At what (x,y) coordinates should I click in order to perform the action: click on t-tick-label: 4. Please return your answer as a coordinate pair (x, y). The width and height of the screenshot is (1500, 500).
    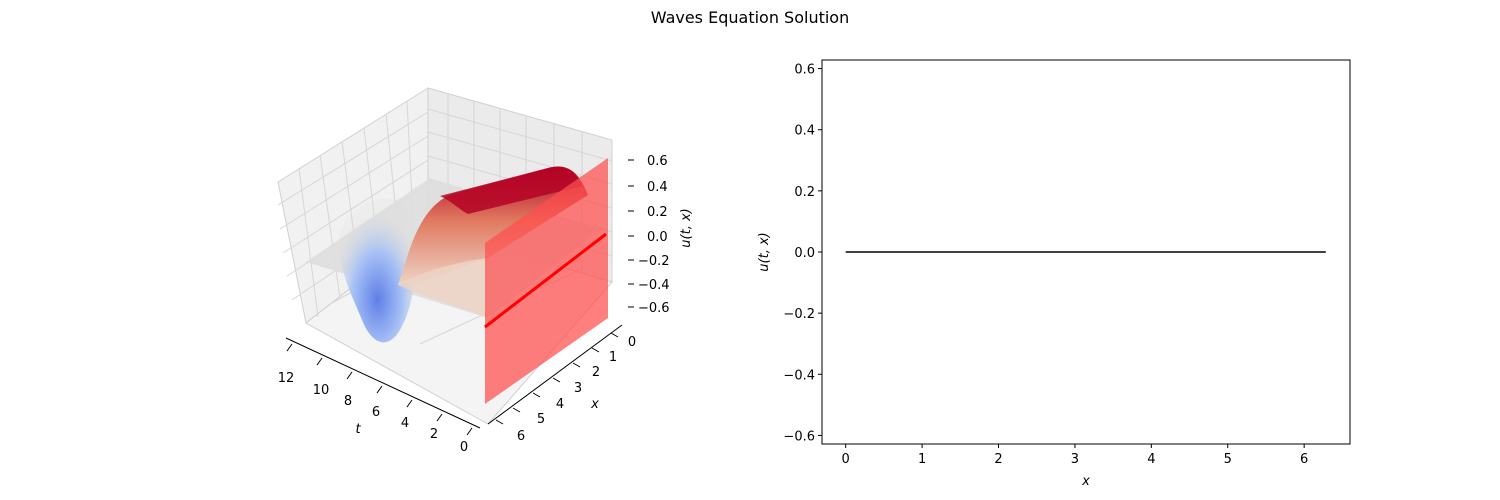
    Looking at the image, I should click on (405, 423).